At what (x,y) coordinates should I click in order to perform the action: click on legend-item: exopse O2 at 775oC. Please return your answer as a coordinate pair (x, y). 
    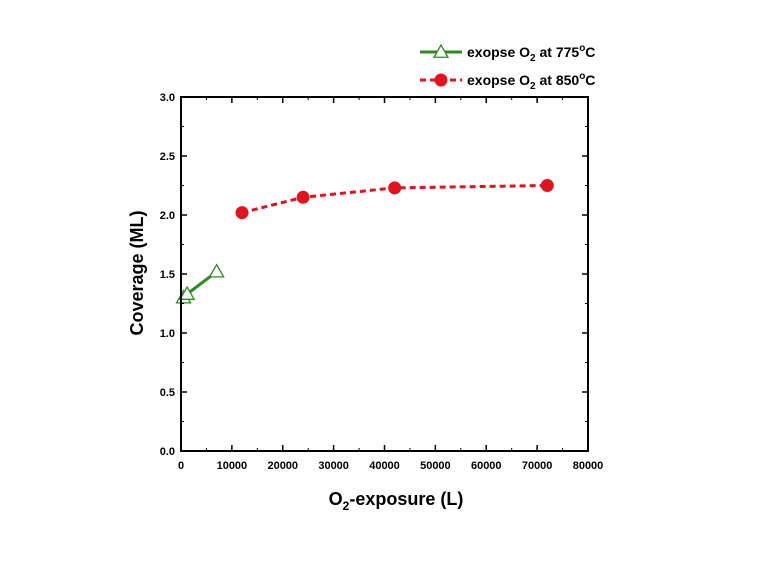
    Looking at the image, I should click on (507, 53).